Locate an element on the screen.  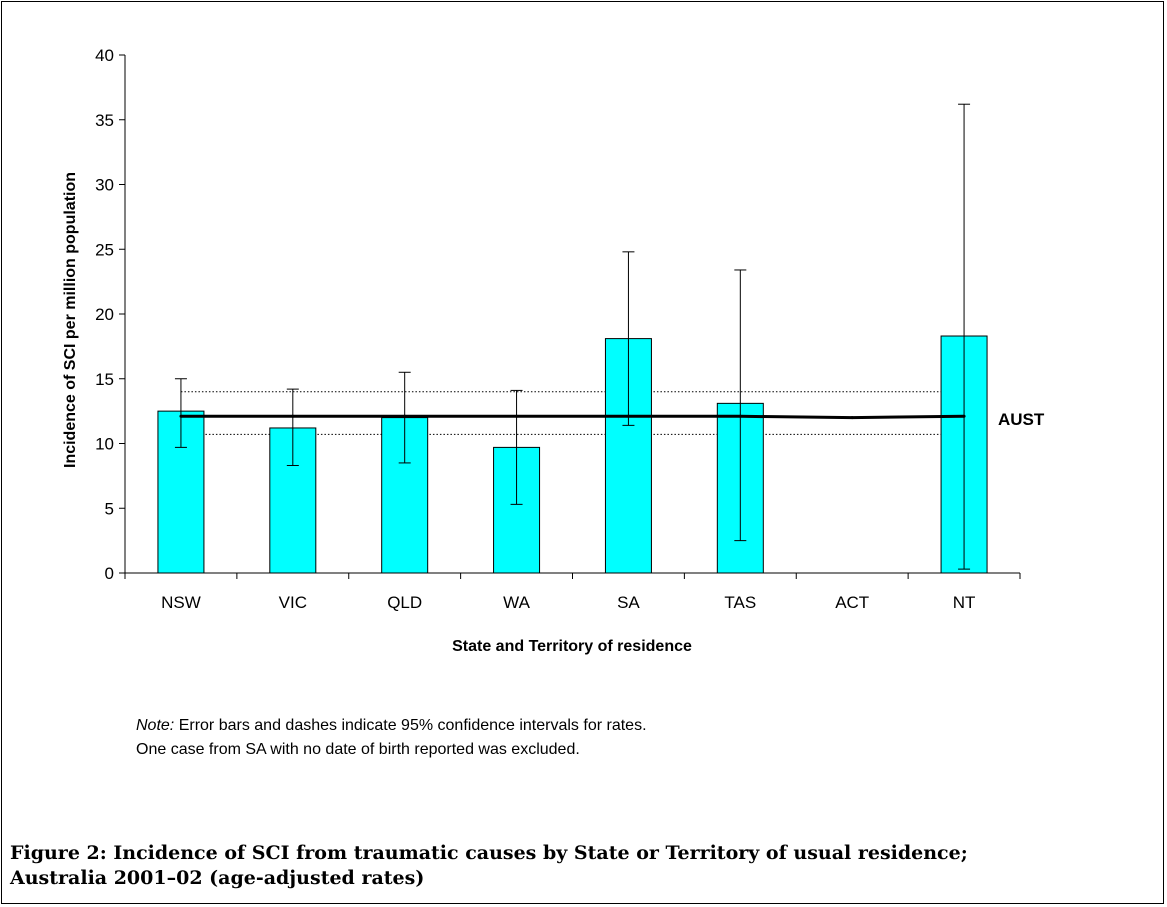
y-tick-label: 10 is located at coordinates (104, 444).